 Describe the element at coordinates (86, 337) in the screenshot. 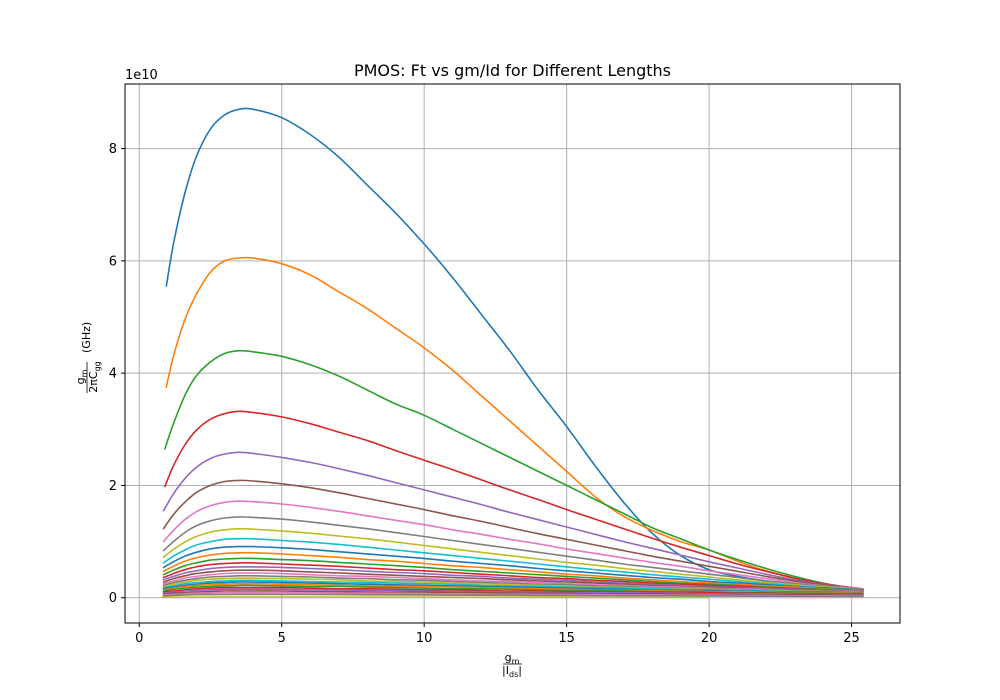

I see `y-label-unit: (GHz)` at that location.